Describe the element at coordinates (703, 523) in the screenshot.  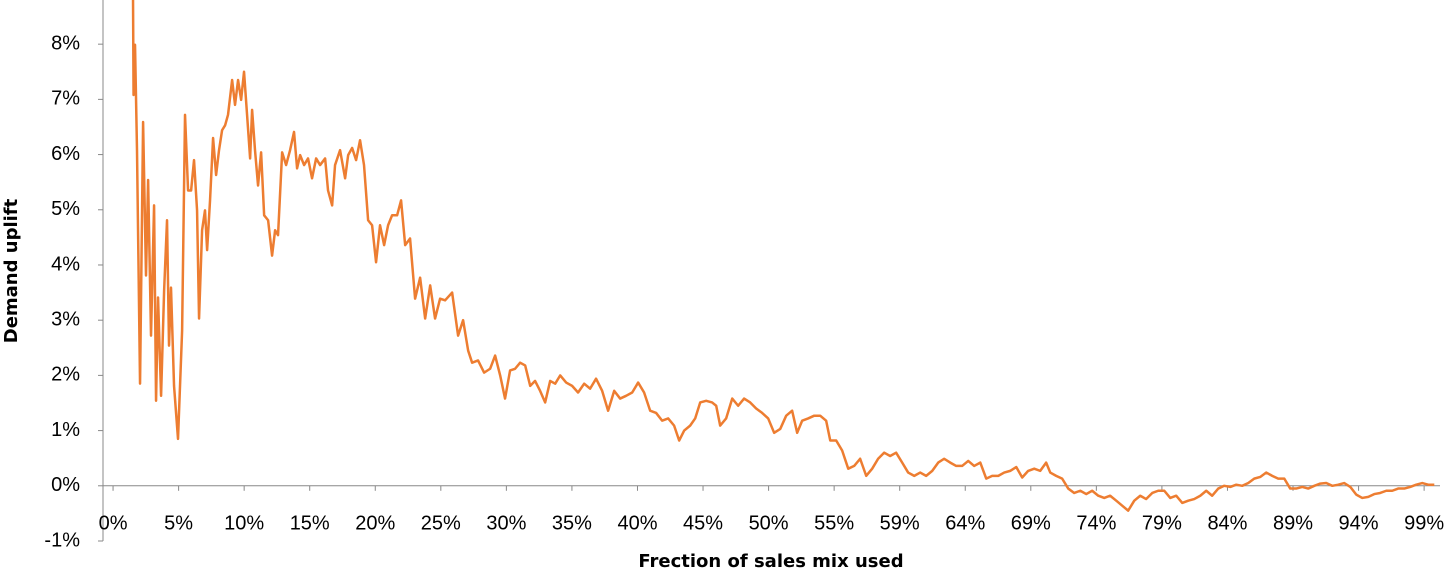
I see `x-tick-label: 45%` at that location.